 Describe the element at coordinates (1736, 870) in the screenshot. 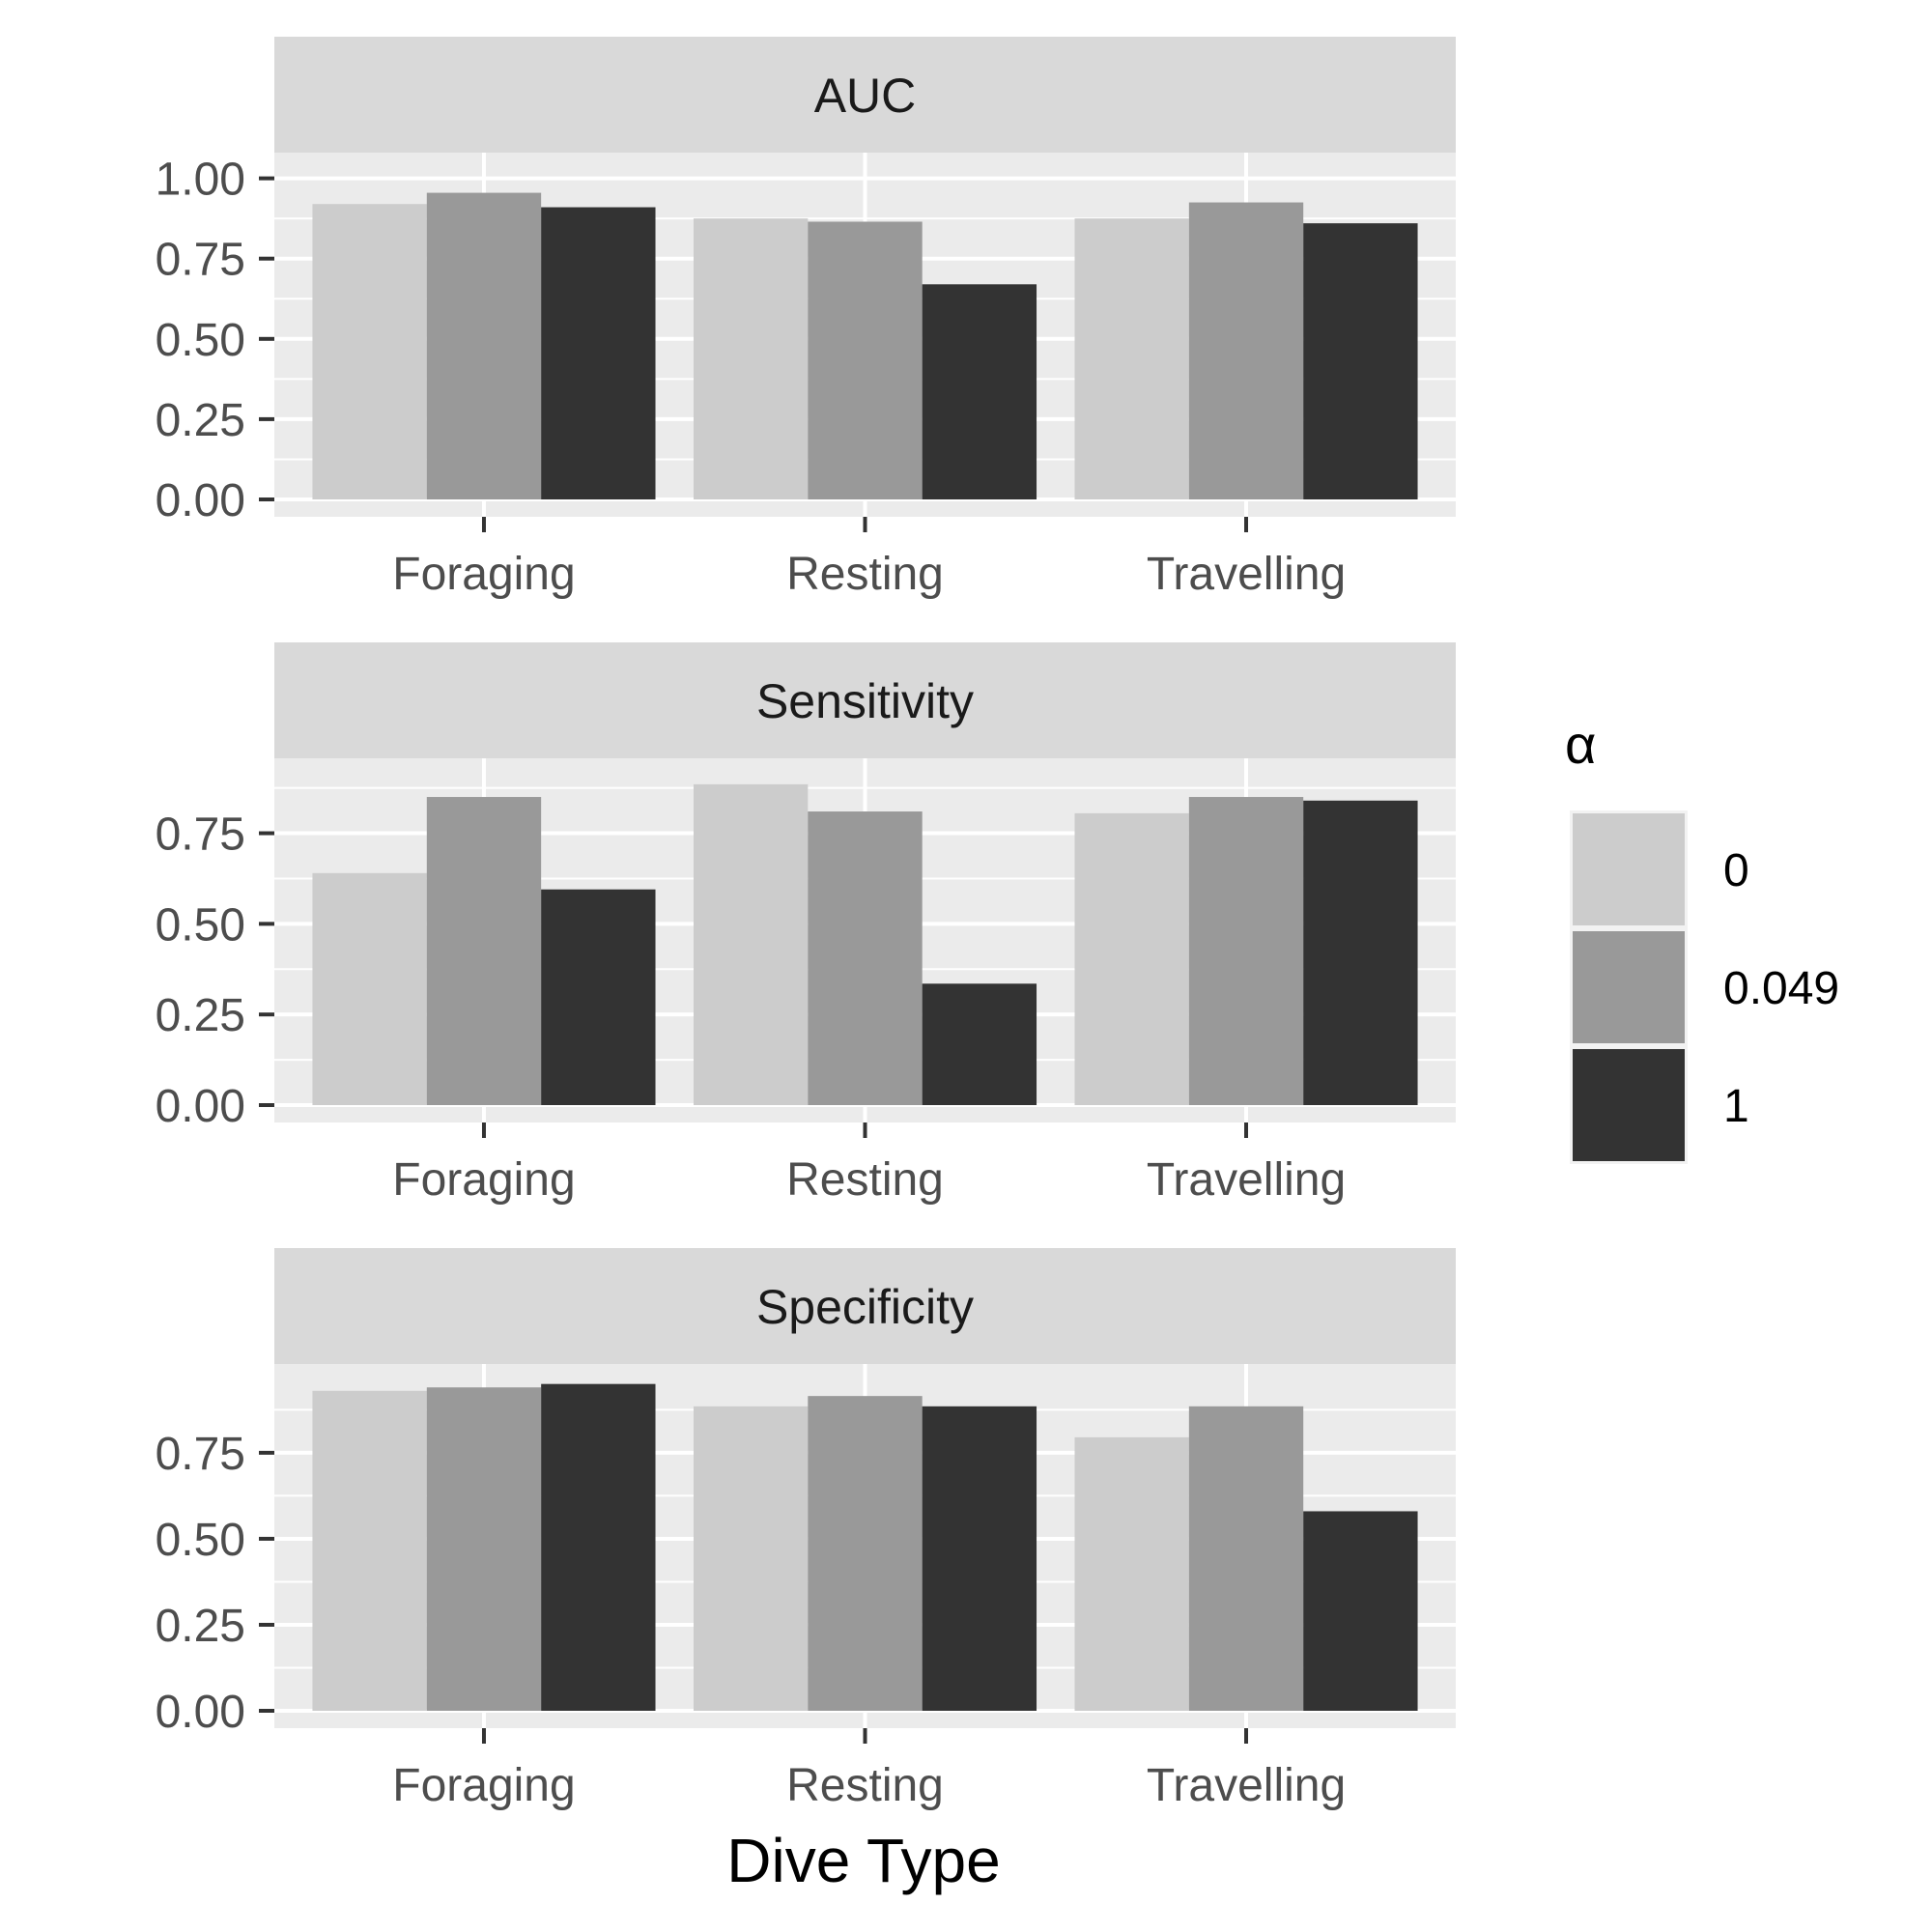

I see `legend-label: 0` at that location.